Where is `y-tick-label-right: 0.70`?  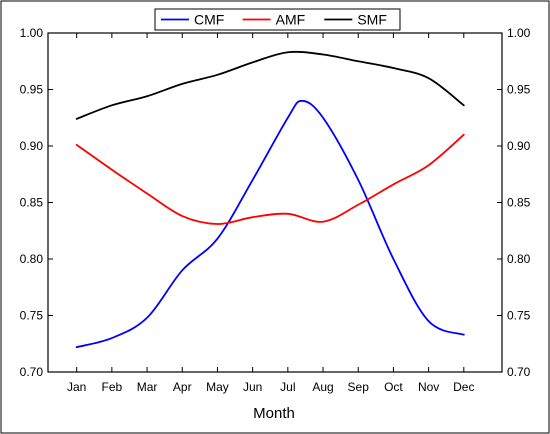 y-tick-label-right: 0.70 is located at coordinates (519, 372).